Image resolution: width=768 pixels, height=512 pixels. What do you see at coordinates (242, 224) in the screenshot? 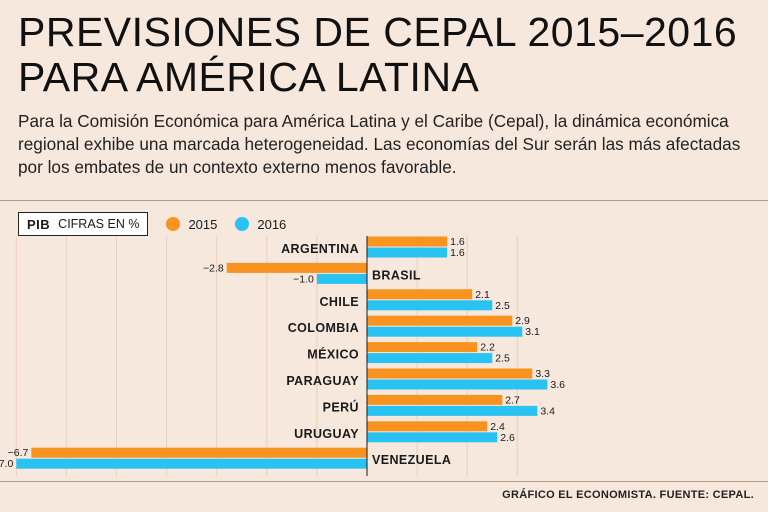
I see `legend-swatch-2016` at bounding box center [242, 224].